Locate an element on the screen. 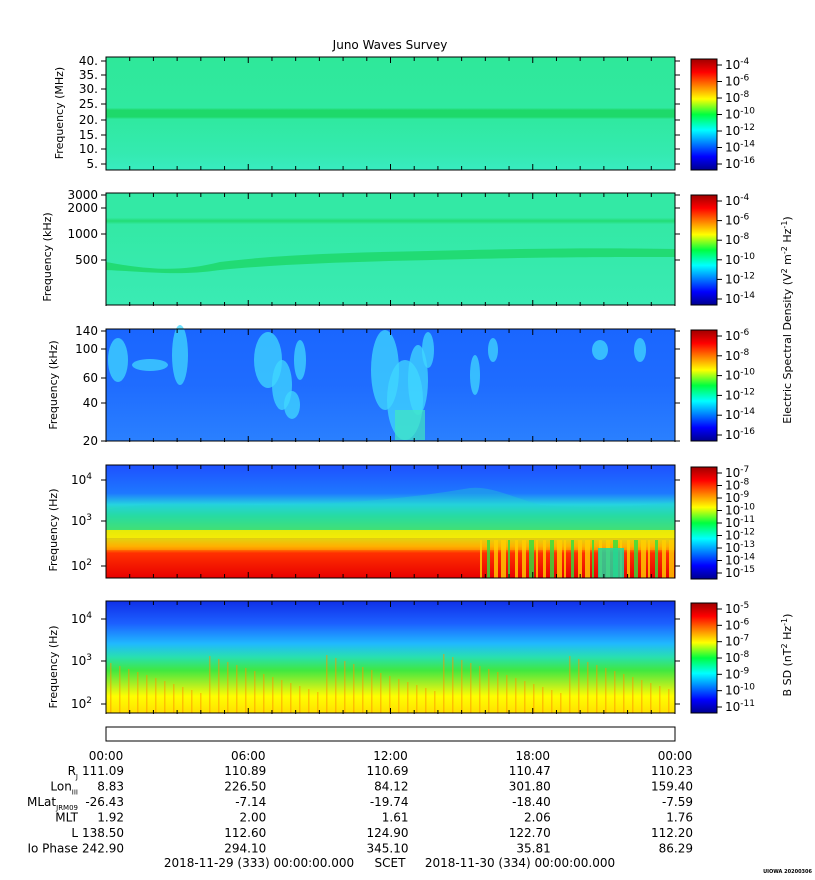 The height and width of the screenshot is (880, 815). colorbar-tick-label: 10-5 is located at coordinates (737, 608).